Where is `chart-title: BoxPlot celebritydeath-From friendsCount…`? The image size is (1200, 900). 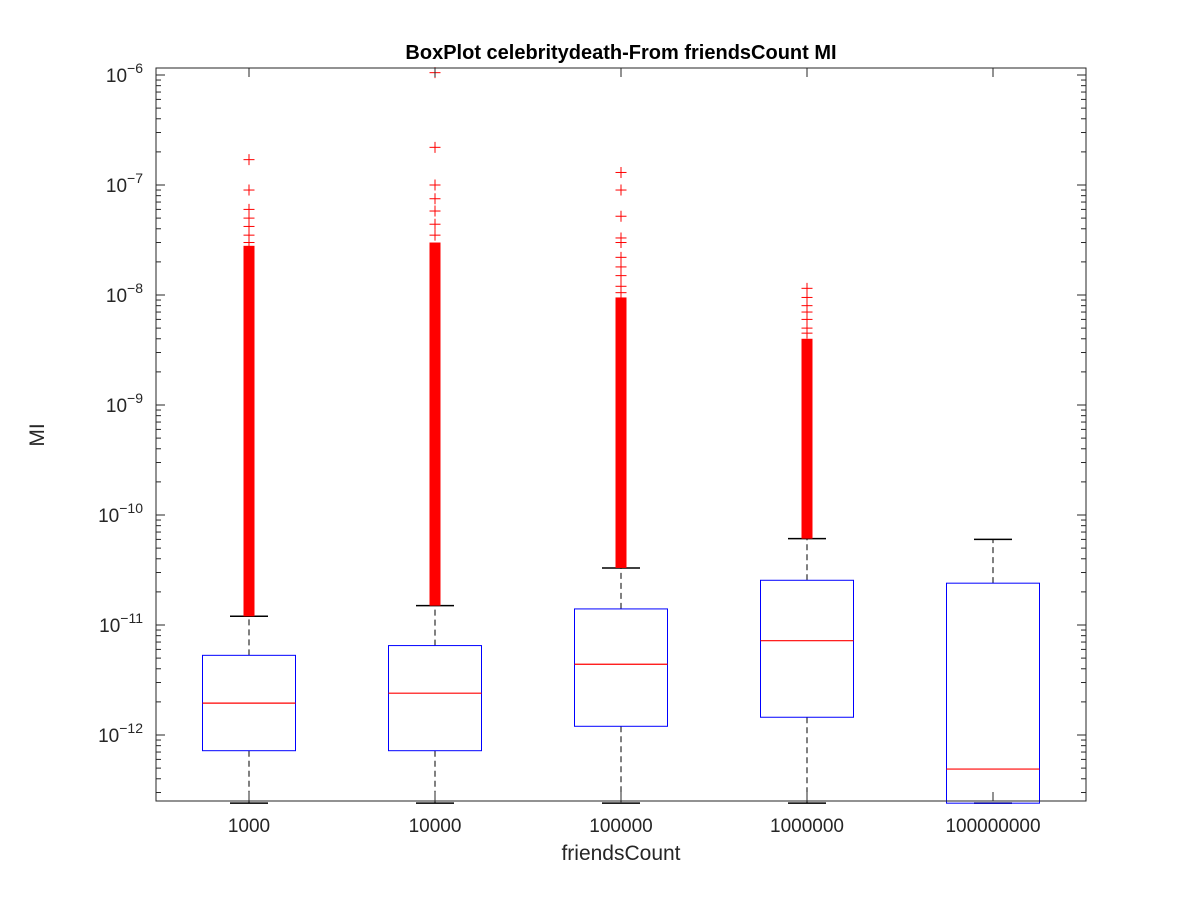
chart-title: BoxPlot celebritydeath-From friendsCount… is located at coordinates (620, 53).